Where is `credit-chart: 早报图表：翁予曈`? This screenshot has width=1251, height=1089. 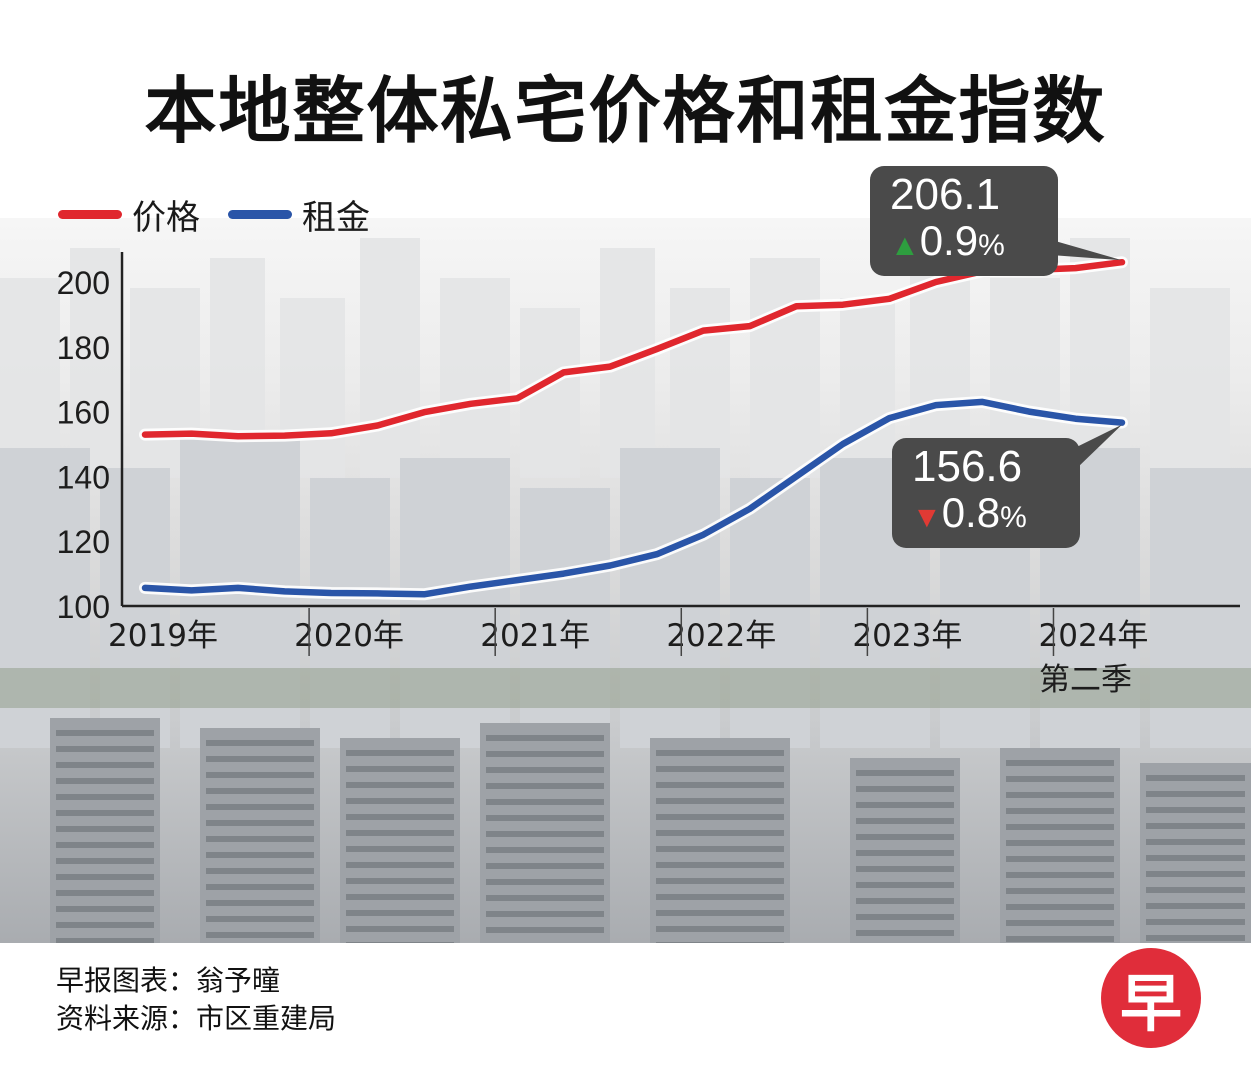 credit-chart: 早报图表：翁予曈 is located at coordinates (168, 980).